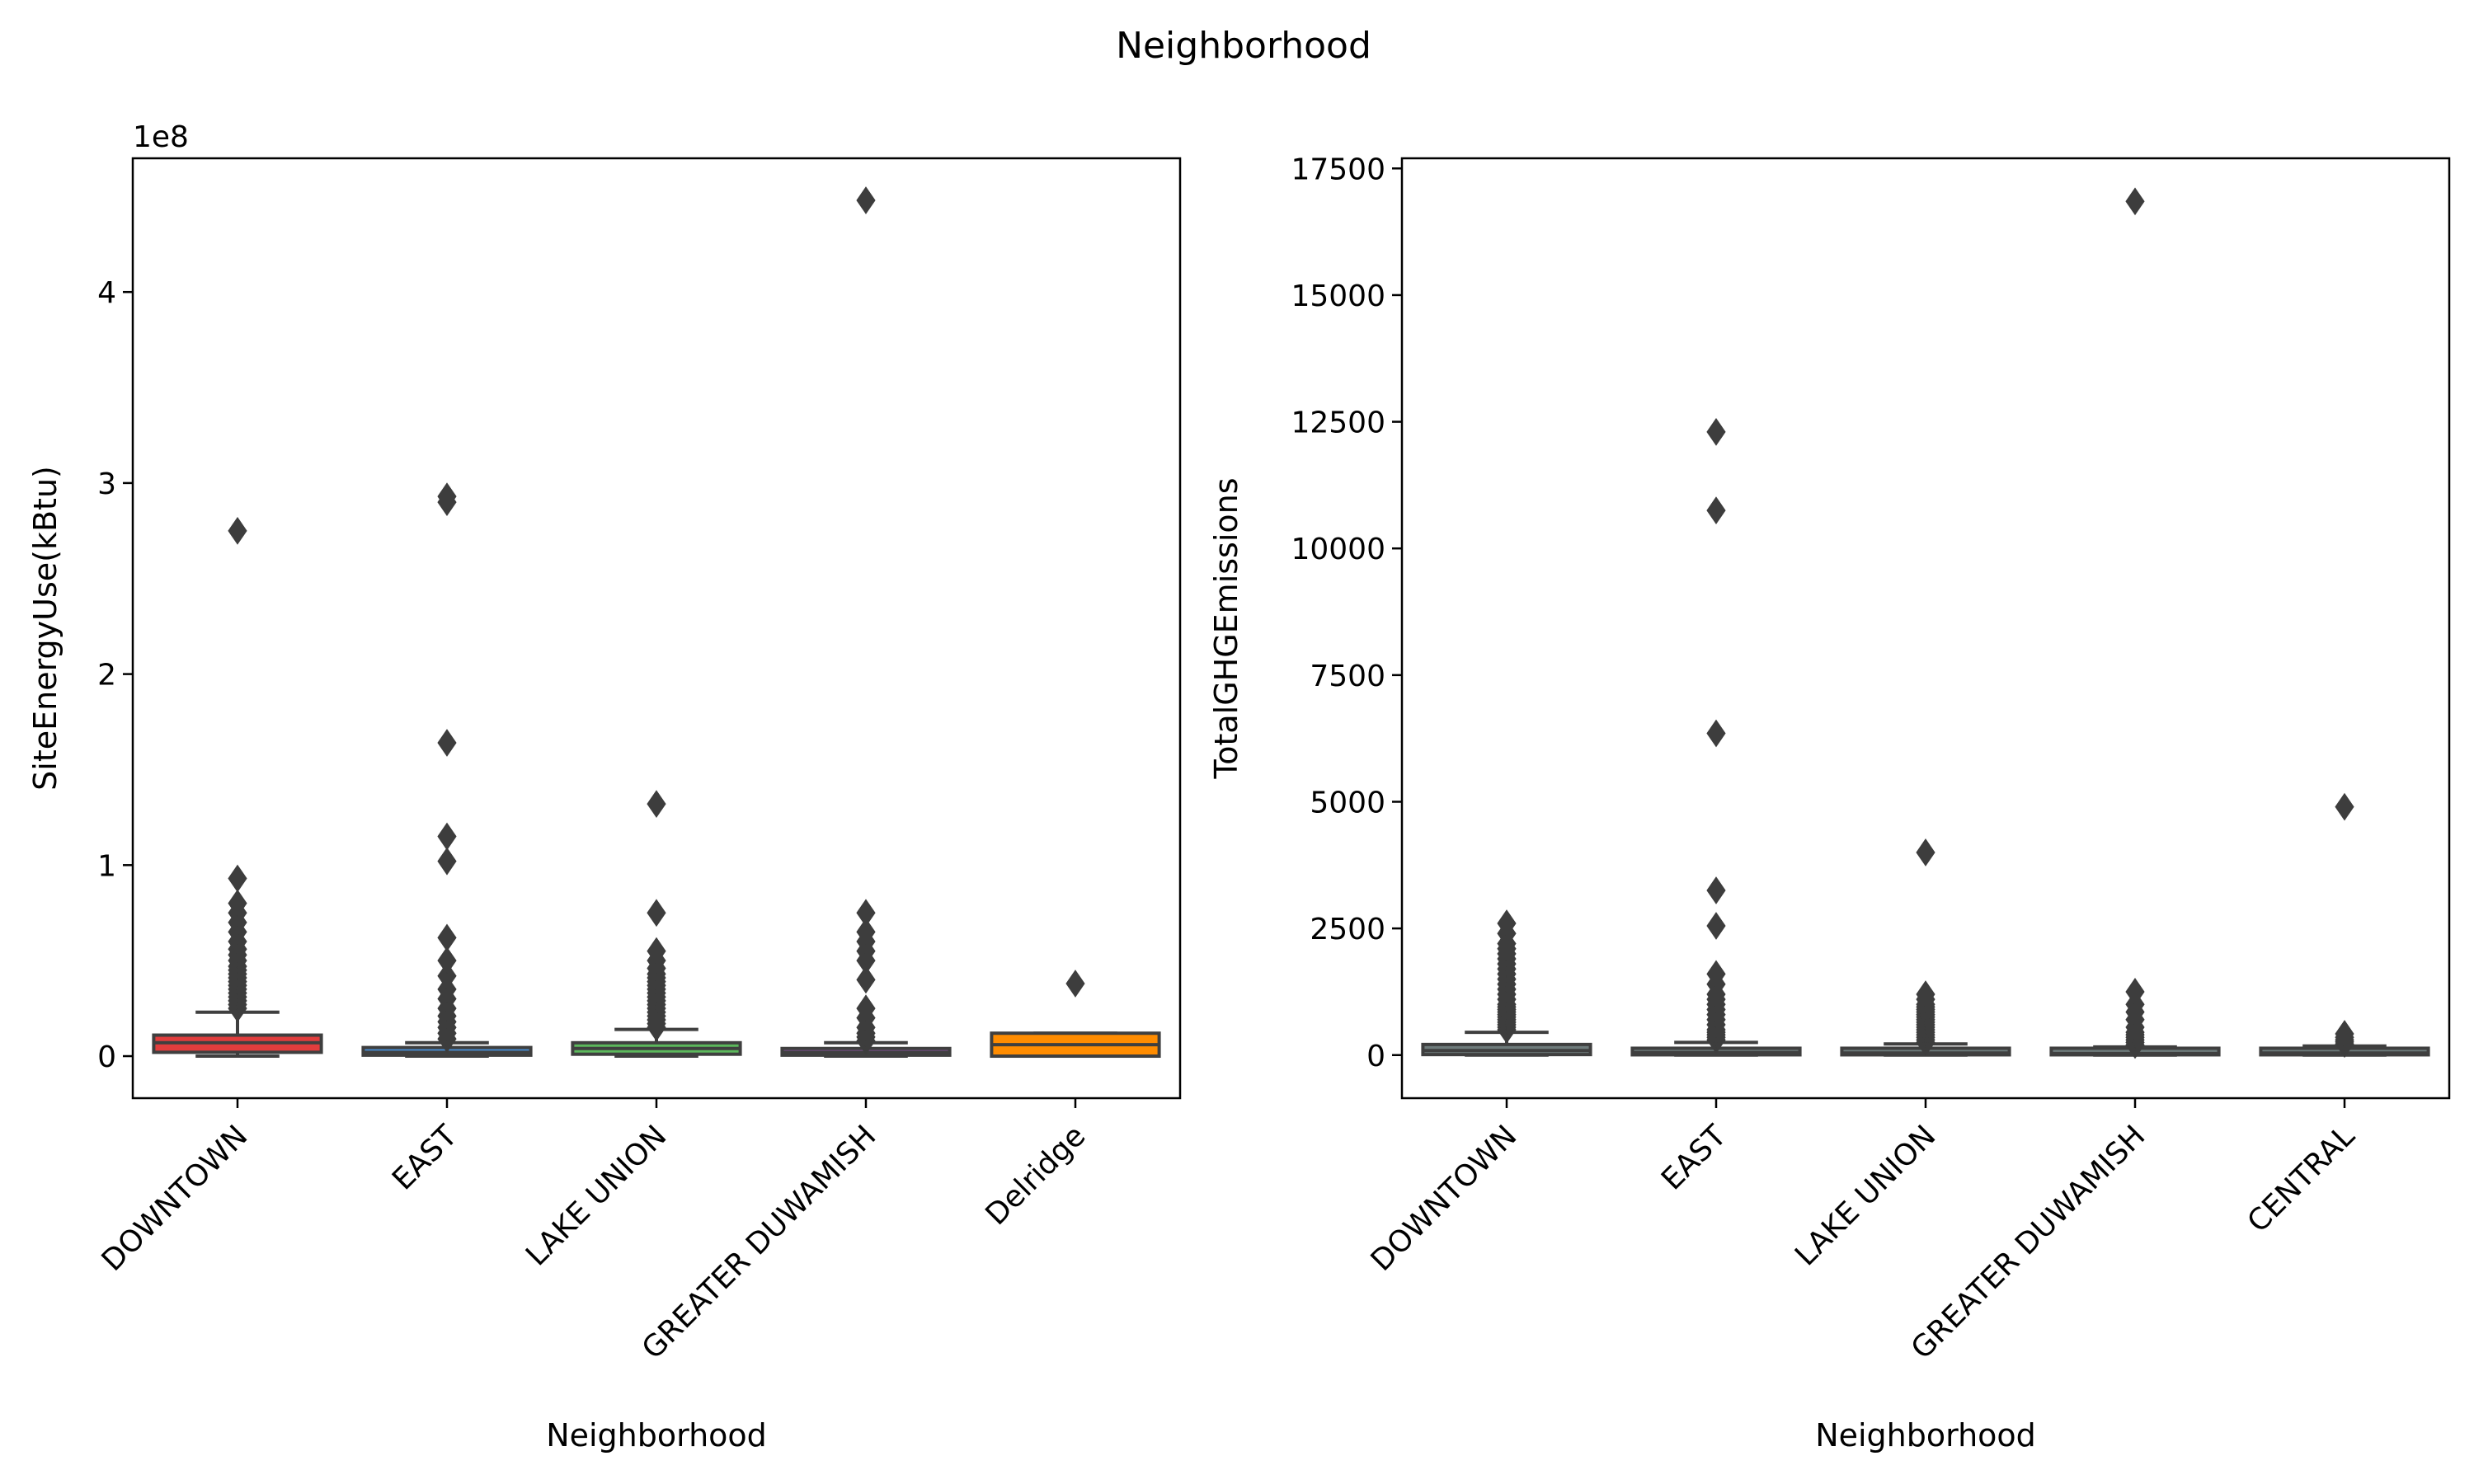 This screenshot has height=1484, width=2474. I want to click on y-tick-label: 7500, so click(1347, 676).